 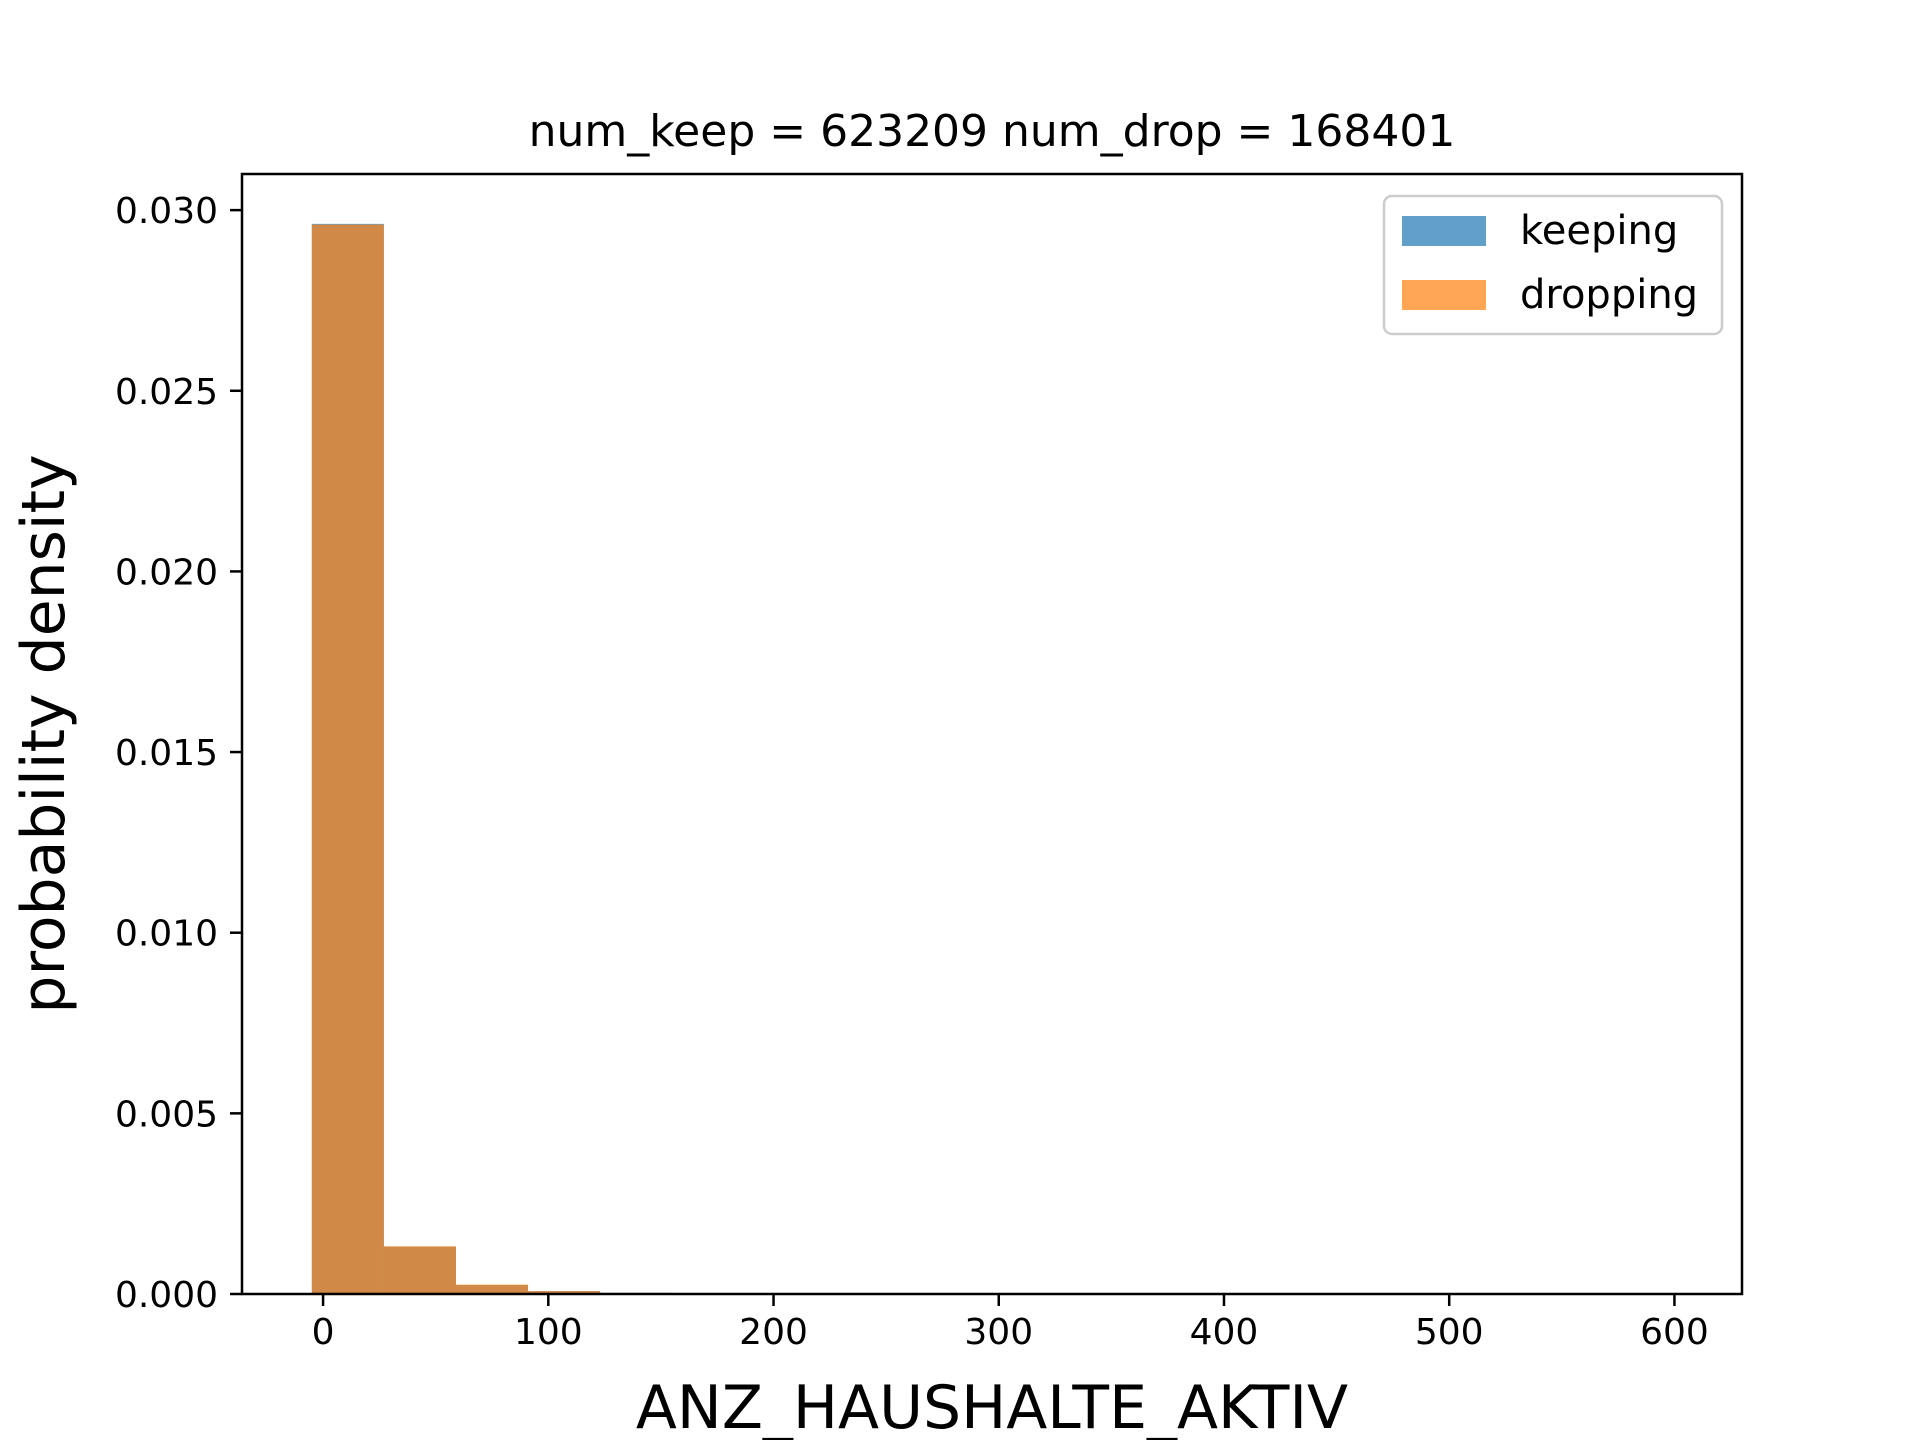 I want to click on x-axis-ticks: 0 100 200 300 400 500 600, so click(x=1010, y=1323).